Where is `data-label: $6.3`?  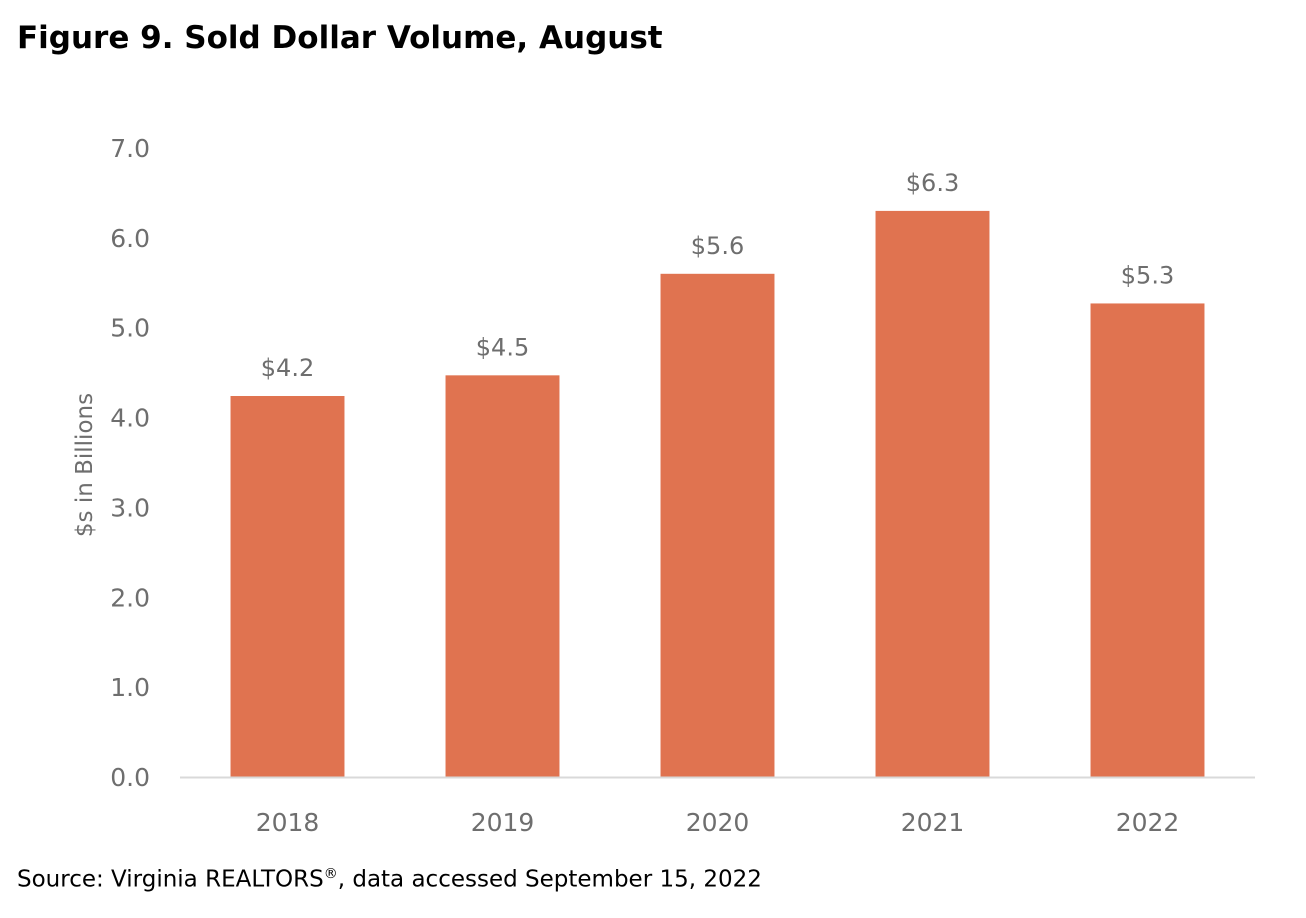
data-label: $6.3 is located at coordinates (932, 183).